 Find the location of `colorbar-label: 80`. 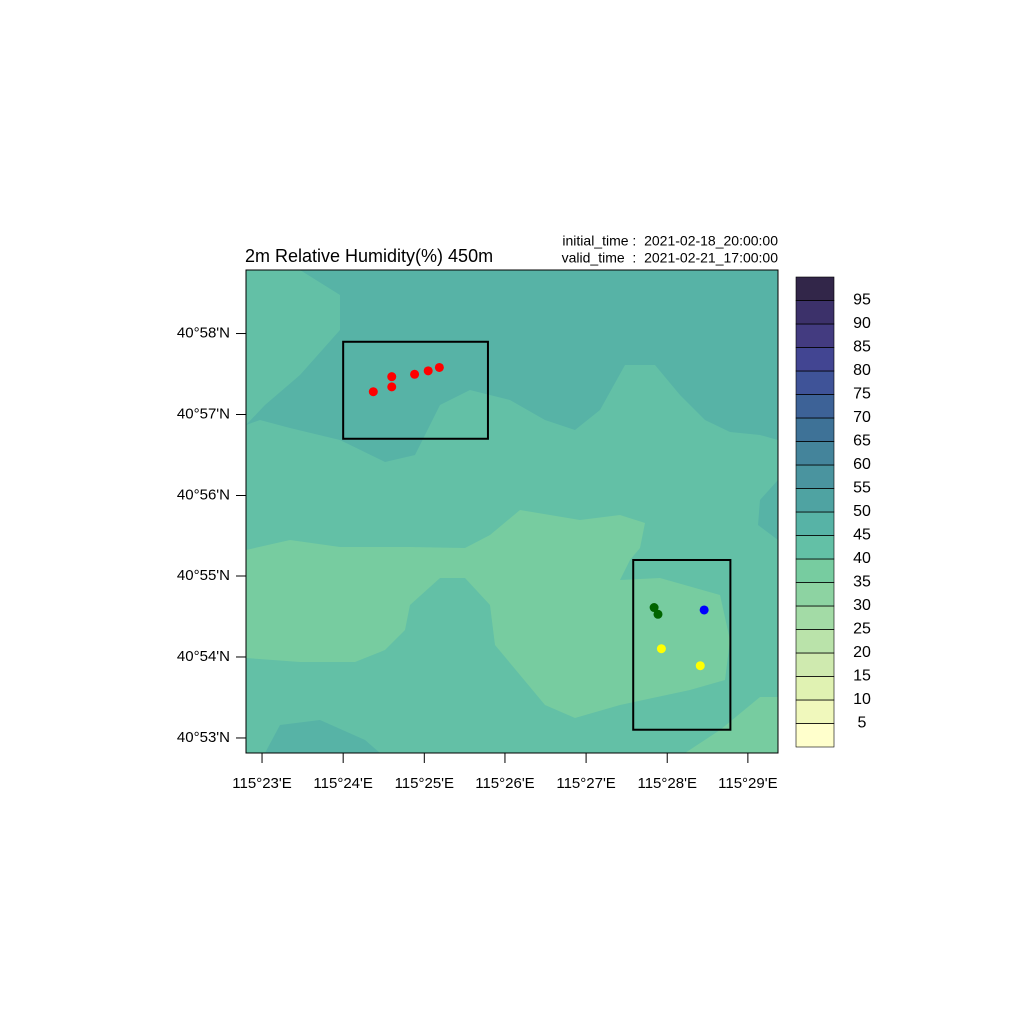

colorbar-label: 80 is located at coordinates (862, 370).